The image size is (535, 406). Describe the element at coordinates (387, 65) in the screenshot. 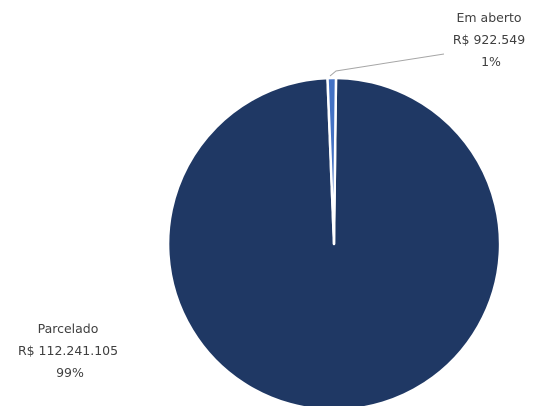

I see `leader-line-em-aberto` at that location.